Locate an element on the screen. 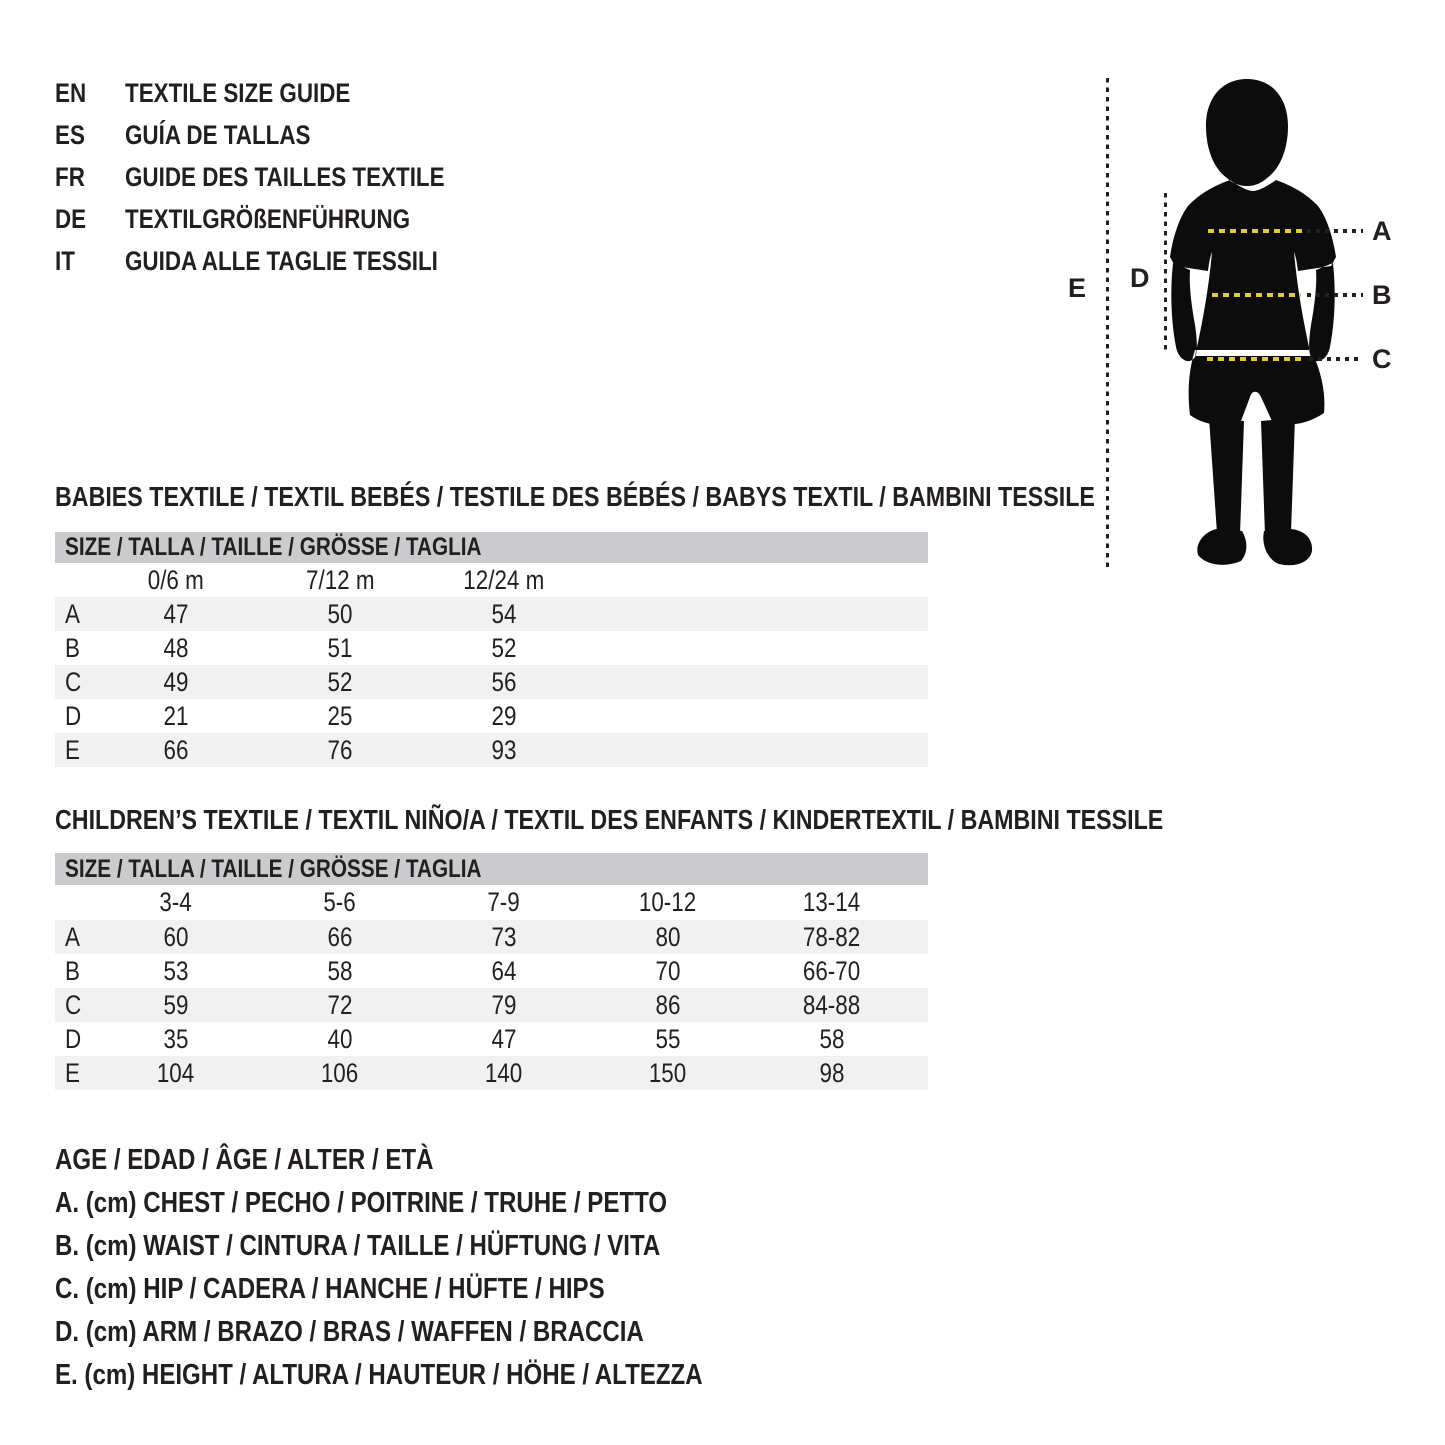 The height and width of the screenshot is (1445, 1445). children-col-13-14: 13-14 is located at coordinates (832, 902).